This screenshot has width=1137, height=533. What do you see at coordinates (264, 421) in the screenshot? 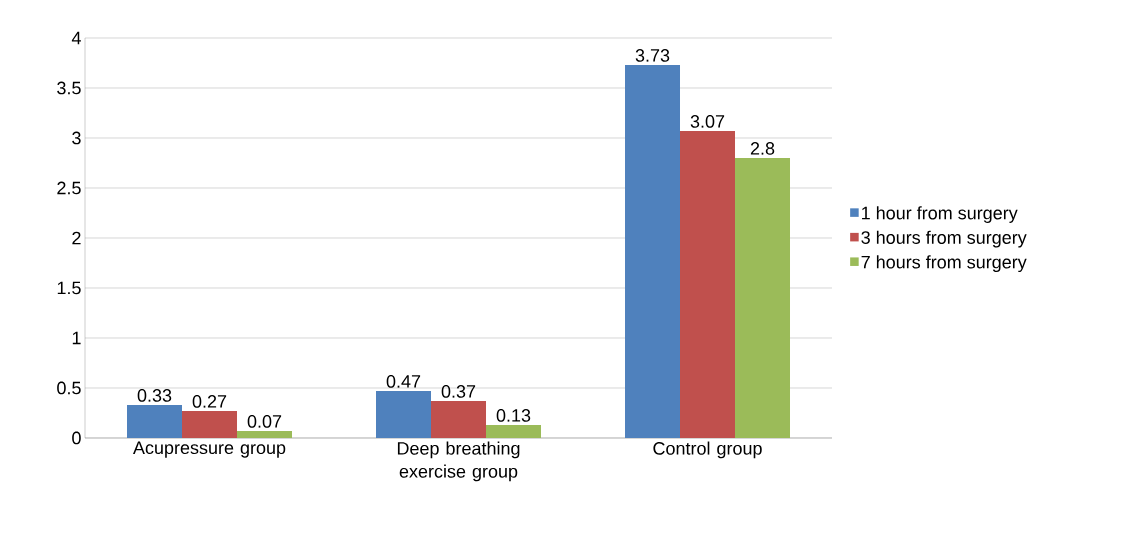
I see `data-label: 0.07` at bounding box center [264, 421].